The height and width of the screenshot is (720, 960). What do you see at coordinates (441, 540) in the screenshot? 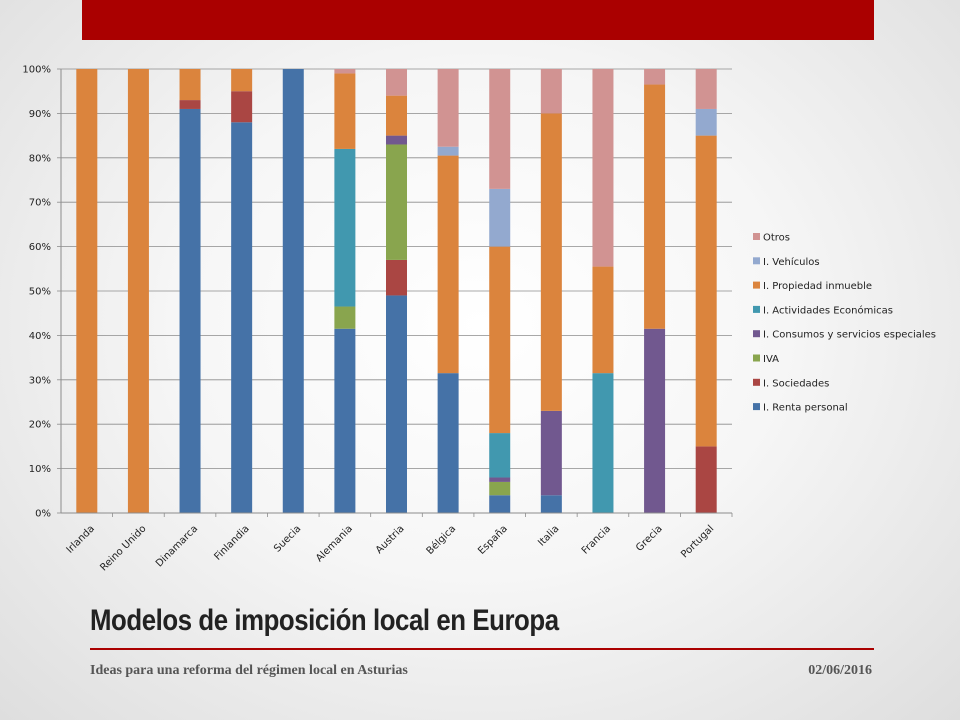
I see `x-tick-label: Bélgica` at bounding box center [441, 540].